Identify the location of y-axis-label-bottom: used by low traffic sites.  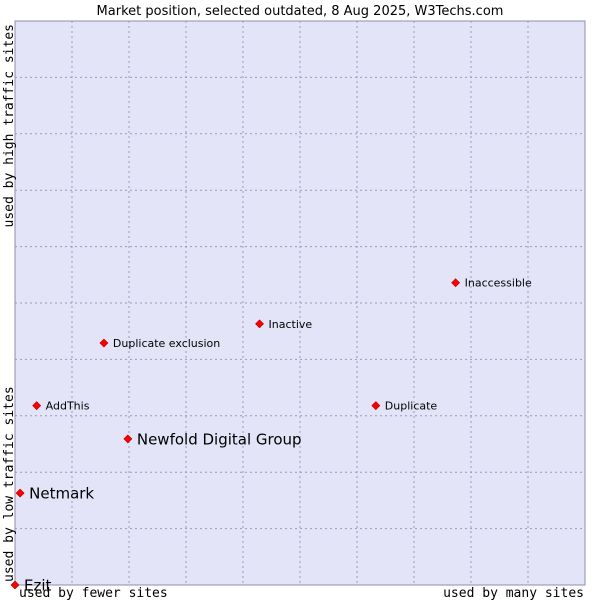
(9, 484).